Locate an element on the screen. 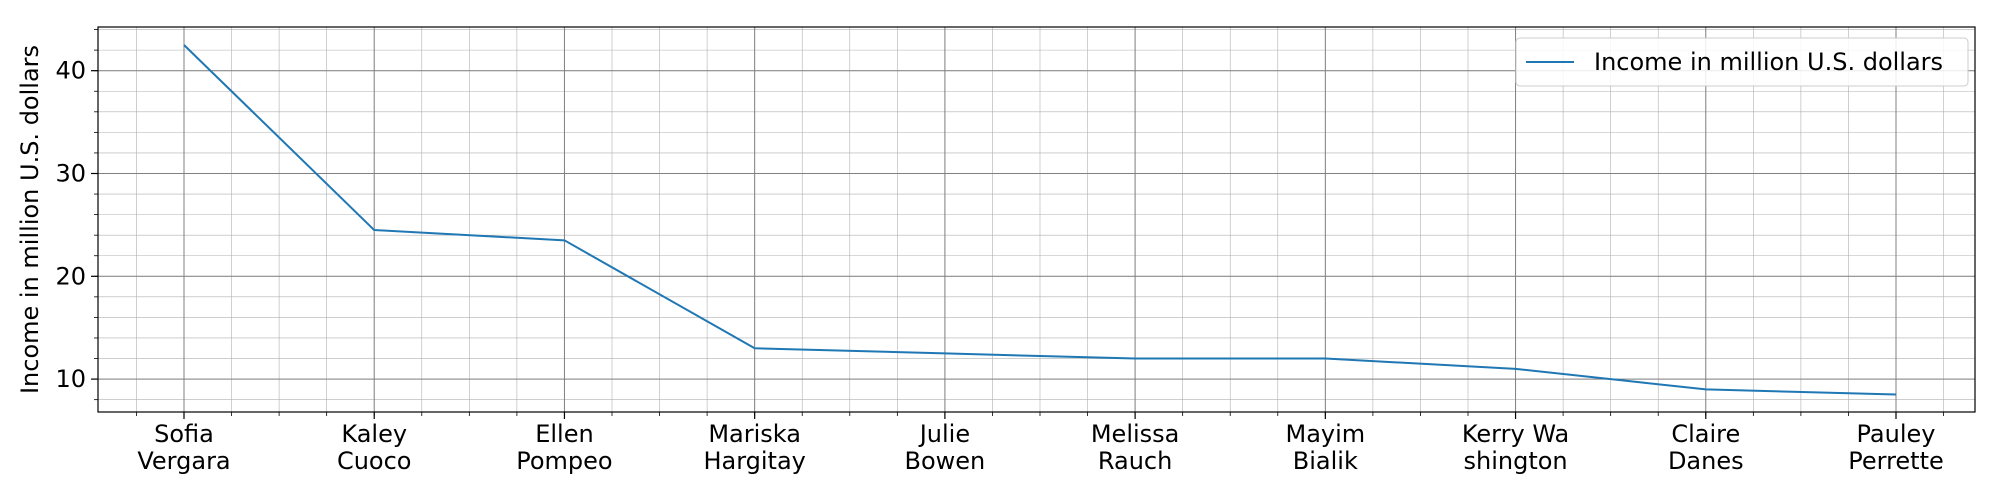 This screenshot has width=2000, height=500. x-tick-label: Pauley Perrette is located at coordinates (1896, 447).